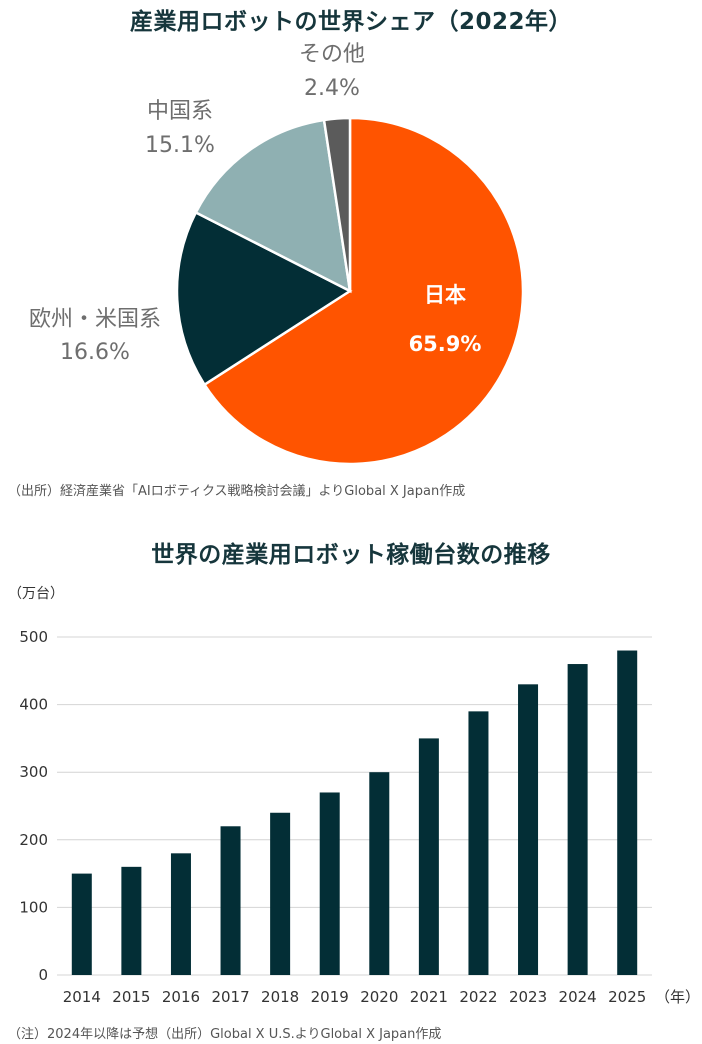  Describe the element at coordinates (181, 997) in the screenshot. I see `x-tick-label: 2016` at that location.